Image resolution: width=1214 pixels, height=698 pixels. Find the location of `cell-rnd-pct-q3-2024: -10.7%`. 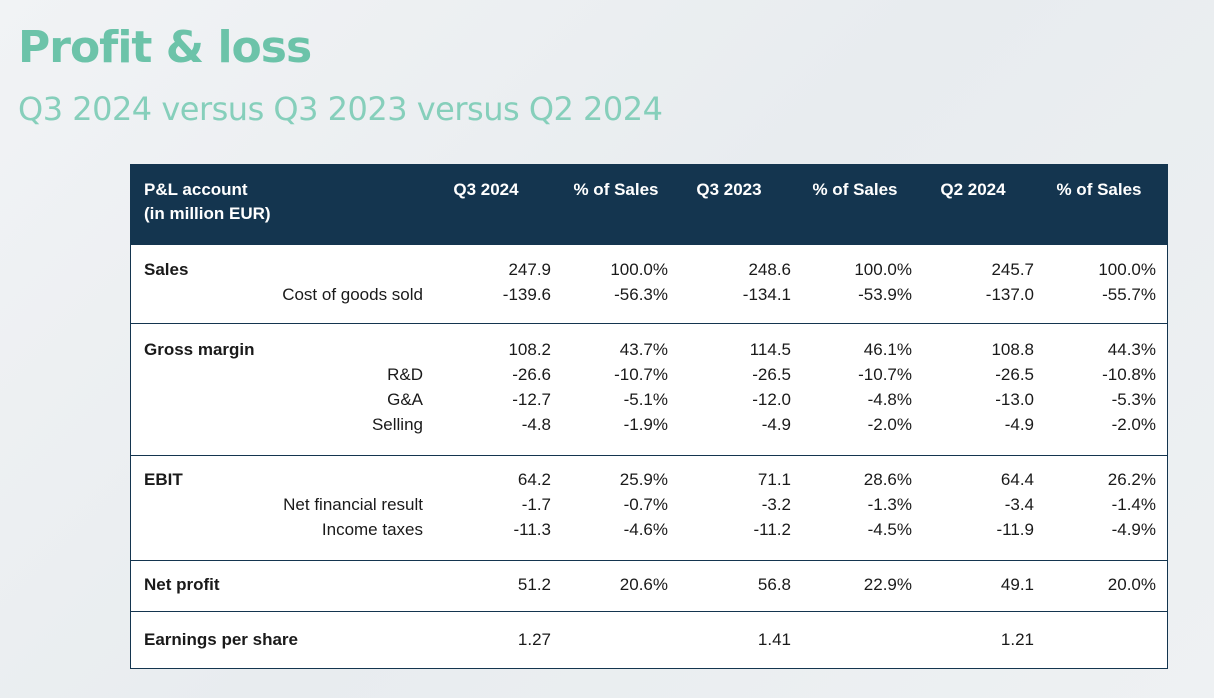

cell-rnd-pct-q3-2024: -10.7% is located at coordinates (641, 374).